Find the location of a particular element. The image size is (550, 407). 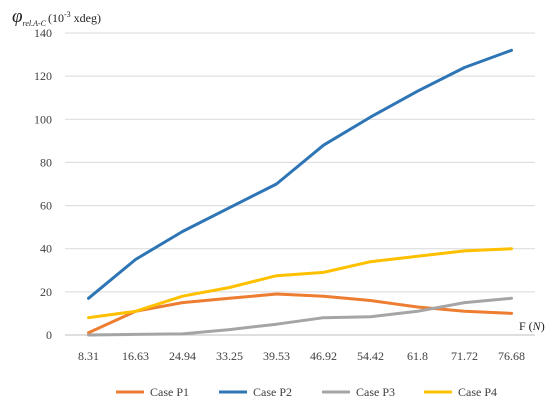

x-tick-label: 39.53 is located at coordinates (276, 356).